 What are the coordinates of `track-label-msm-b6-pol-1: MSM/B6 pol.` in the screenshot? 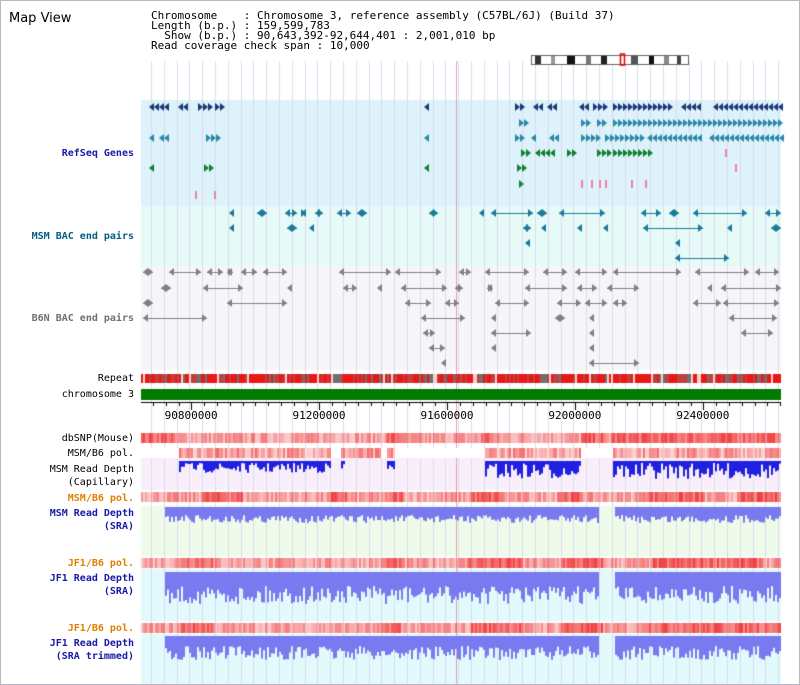 It's located at (101, 453).